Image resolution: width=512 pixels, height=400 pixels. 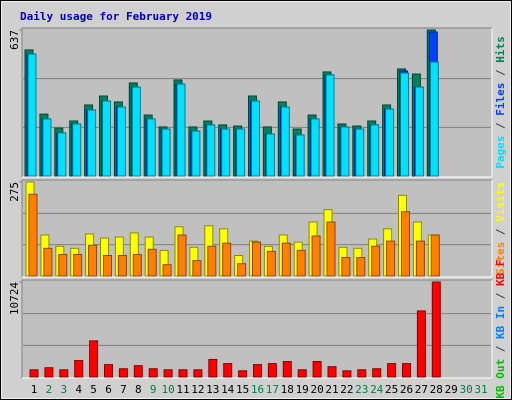 What do you see at coordinates (451, 389) in the screenshot?
I see `x-tick-label: 29` at bounding box center [451, 389].